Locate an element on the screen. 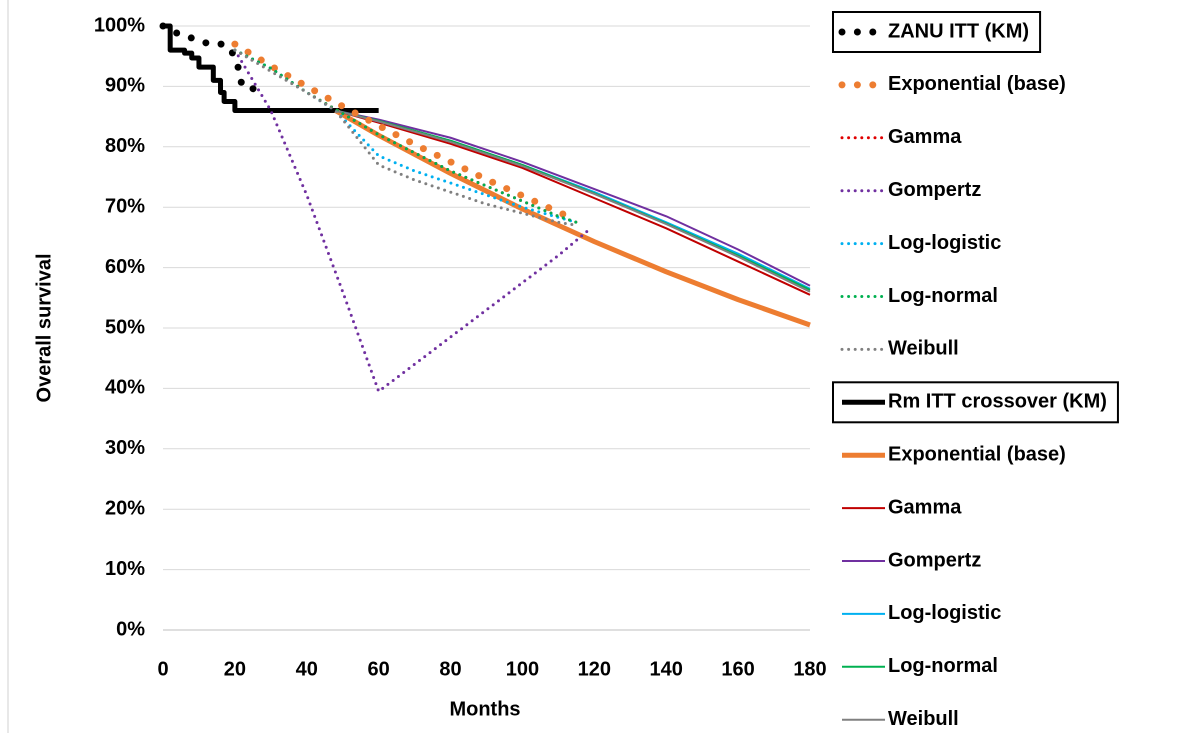  x-tick-label: 20 is located at coordinates (235, 669).